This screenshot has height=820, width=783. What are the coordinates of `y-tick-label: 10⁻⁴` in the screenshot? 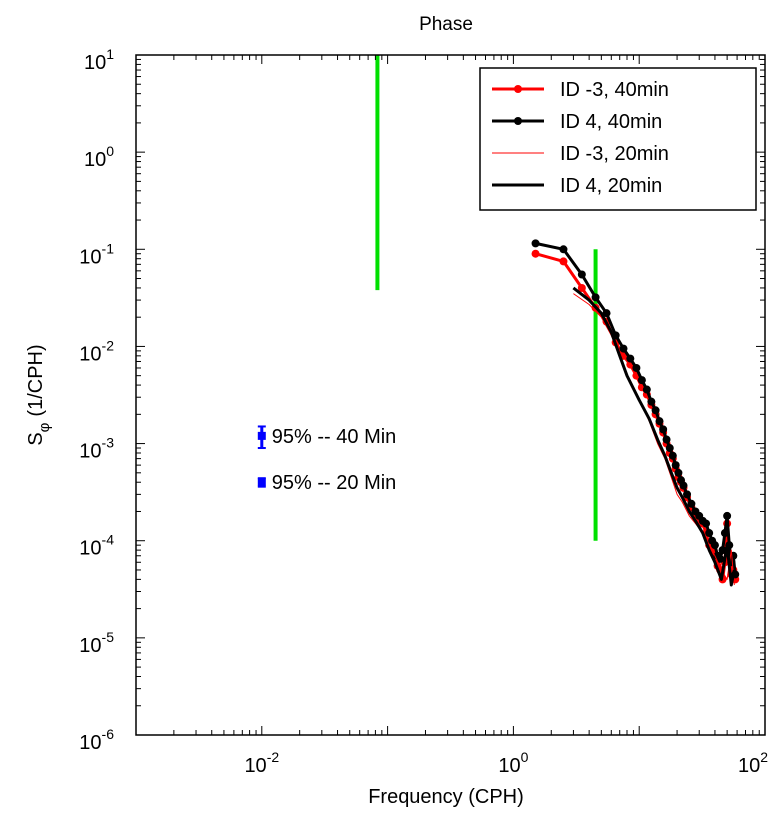 It's located at (96, 546).